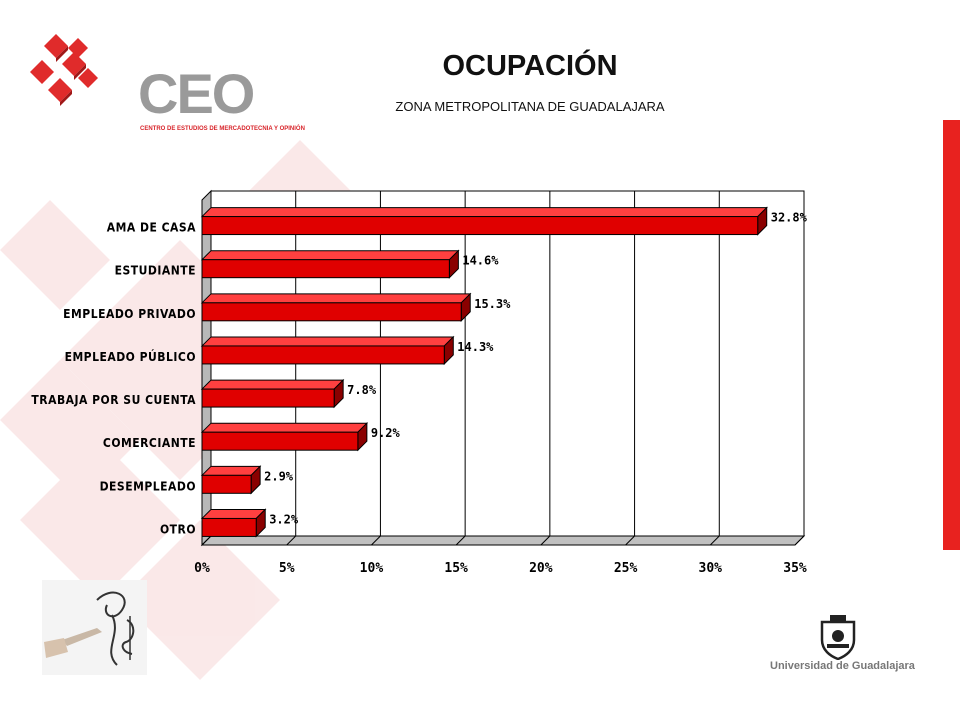 The height and width of the screenshot is (720, 960). I want to click on accent-stripe, so click(951, 335).